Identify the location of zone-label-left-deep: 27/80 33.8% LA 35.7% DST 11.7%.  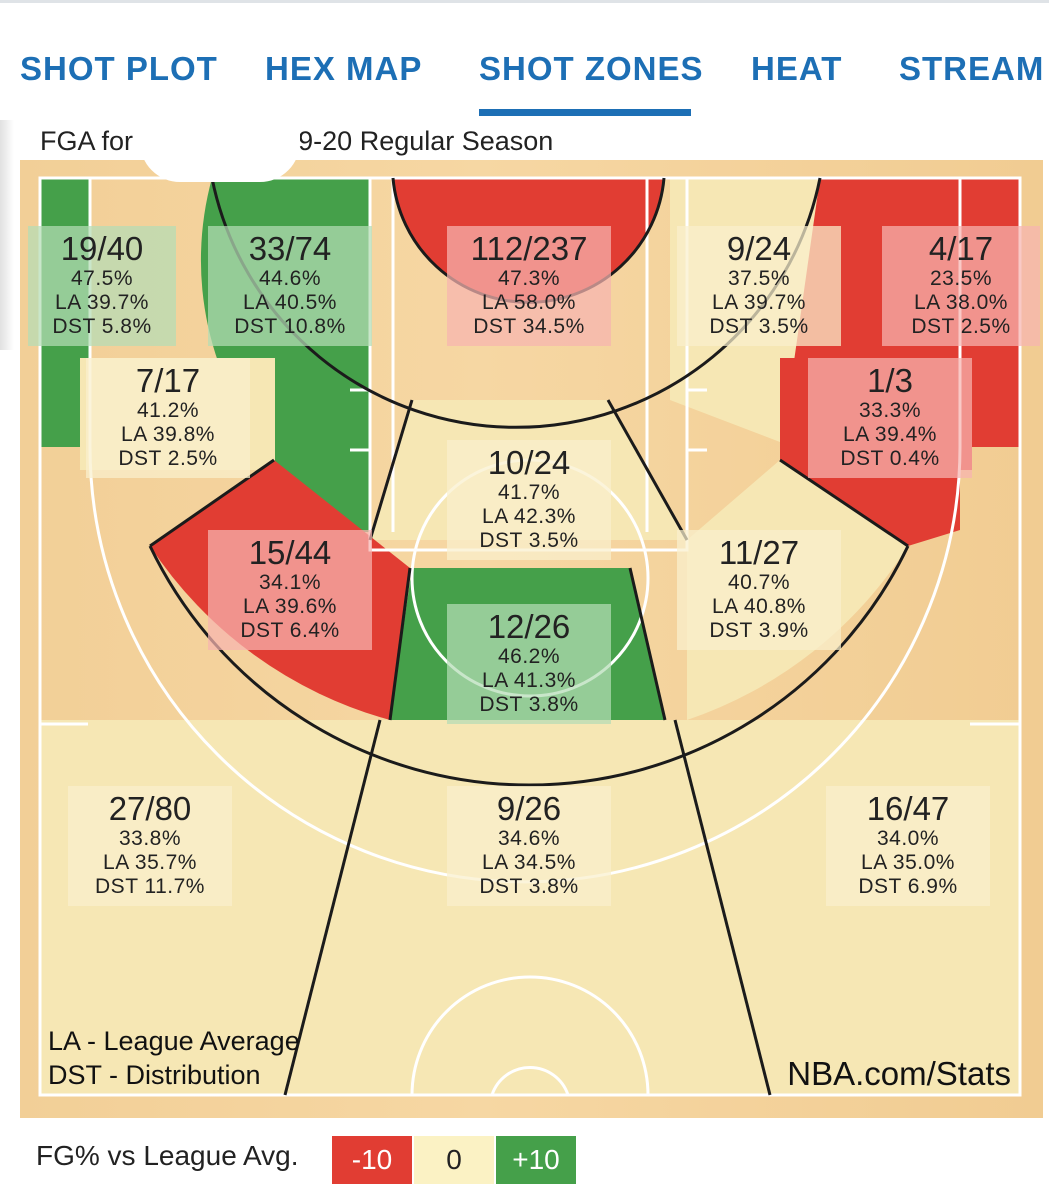
(150, 846).